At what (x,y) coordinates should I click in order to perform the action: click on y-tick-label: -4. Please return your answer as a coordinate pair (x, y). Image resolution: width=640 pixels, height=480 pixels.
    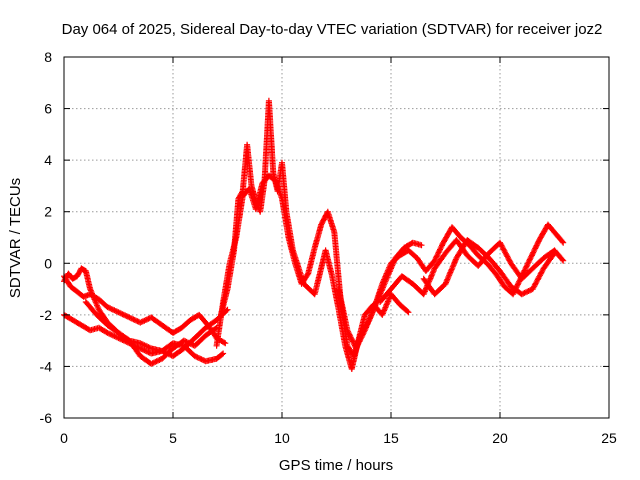
    Looking at the image, I should click on (46, 366).